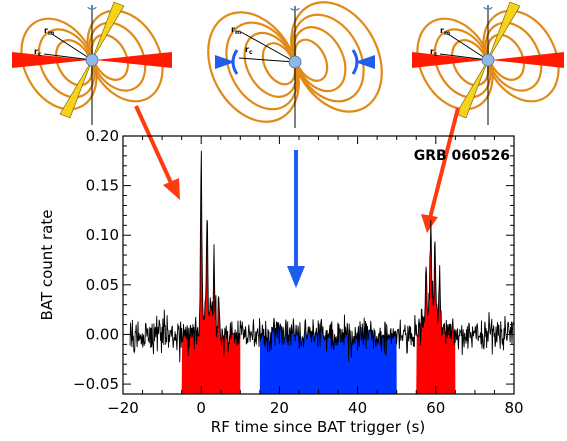 The height and width of the screenshot is (441, 567). I want to click on magnetar-diagram-center: rm rc, so click(295, 64).